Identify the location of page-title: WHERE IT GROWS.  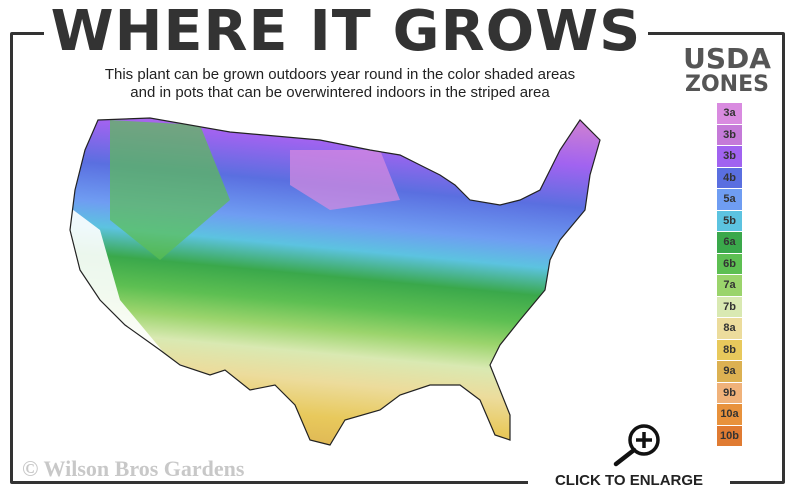
(346, 32).